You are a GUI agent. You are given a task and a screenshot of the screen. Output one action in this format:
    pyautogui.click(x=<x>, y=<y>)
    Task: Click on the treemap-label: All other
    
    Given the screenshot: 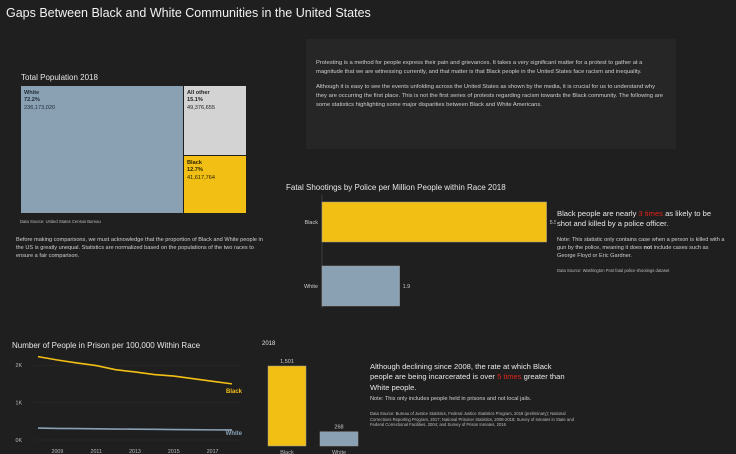 What is the action you would take?
    pyautogui.click(x=198, y=93)
    